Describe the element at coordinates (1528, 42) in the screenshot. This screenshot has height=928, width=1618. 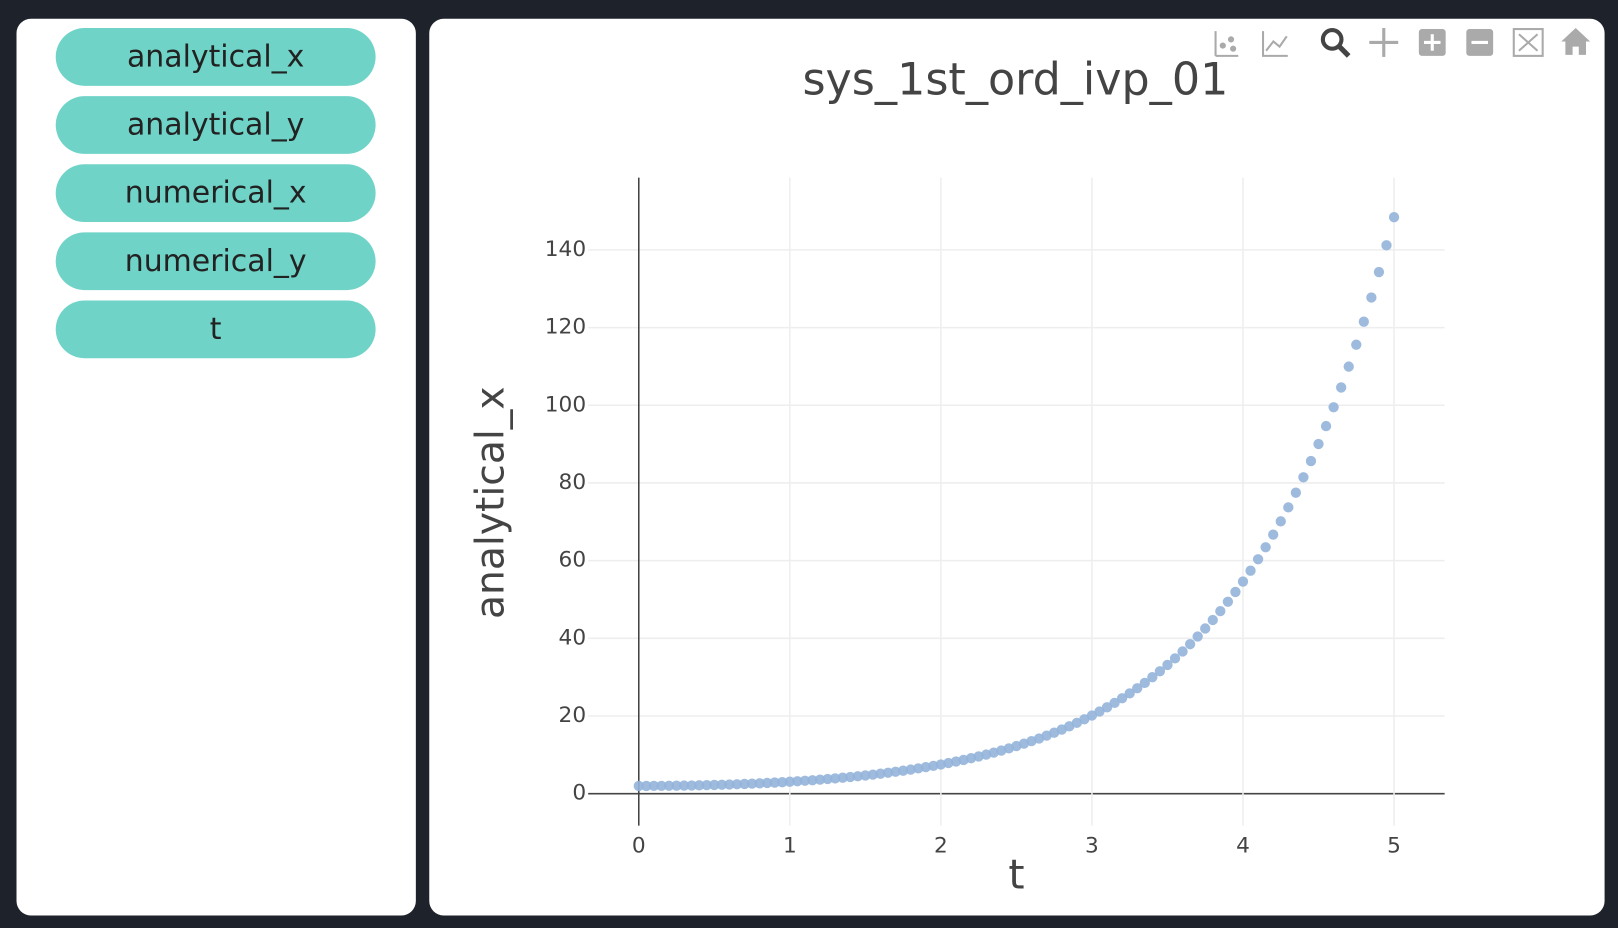
I see `toolbar-autoscale` at that location.